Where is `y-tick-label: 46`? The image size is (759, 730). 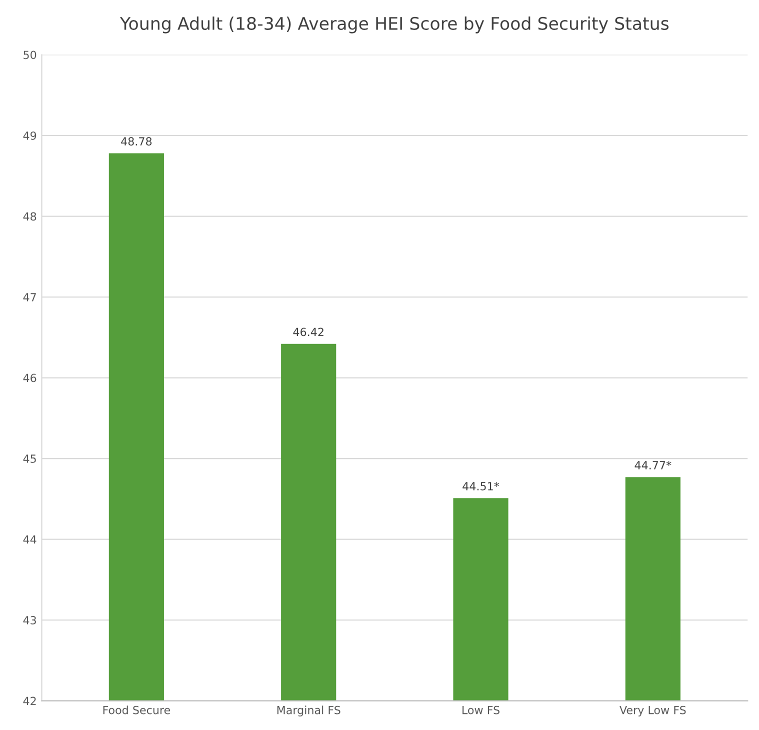
y-tick-label: 46 is located at coordinates (29, 378).